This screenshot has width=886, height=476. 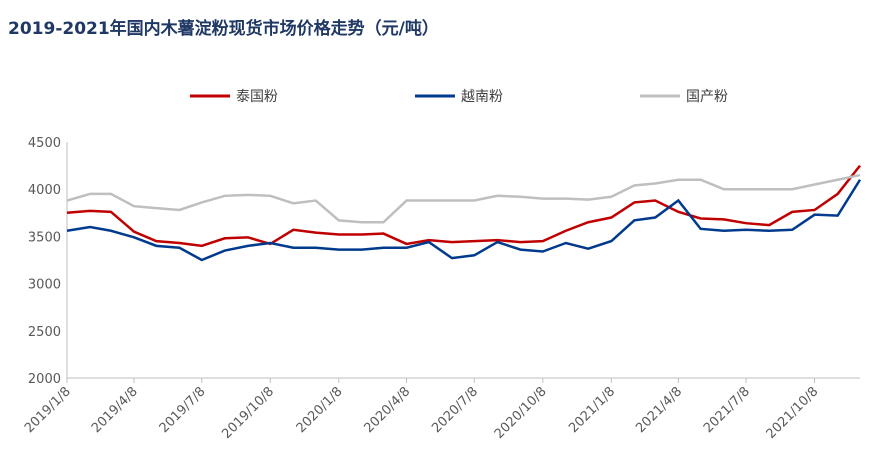 What do you see at coordinates (320, 410) in the screenshot?
I see `x-tick-label: 2020/1/8` at bounding box center [320, 410].